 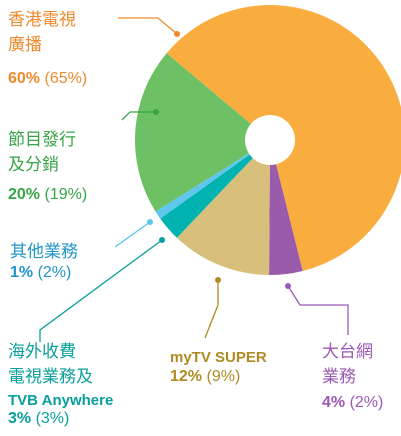 I want to click on category-label: 節目發行 及分銷, so click(x=42, y=152).